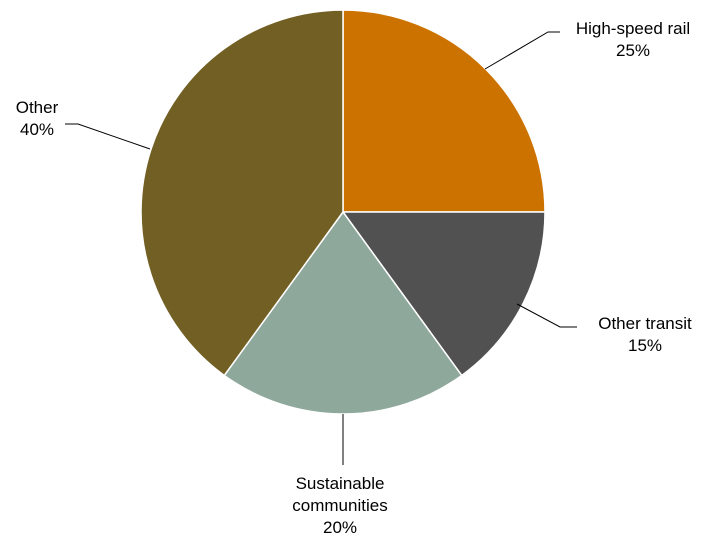 The height and width of the screenshot is (546, 715). Describe the element at coordinates (633, 39) in the screenshot. I see `slice-label-high-speed-rail: High-speed rail 25%` at that location.